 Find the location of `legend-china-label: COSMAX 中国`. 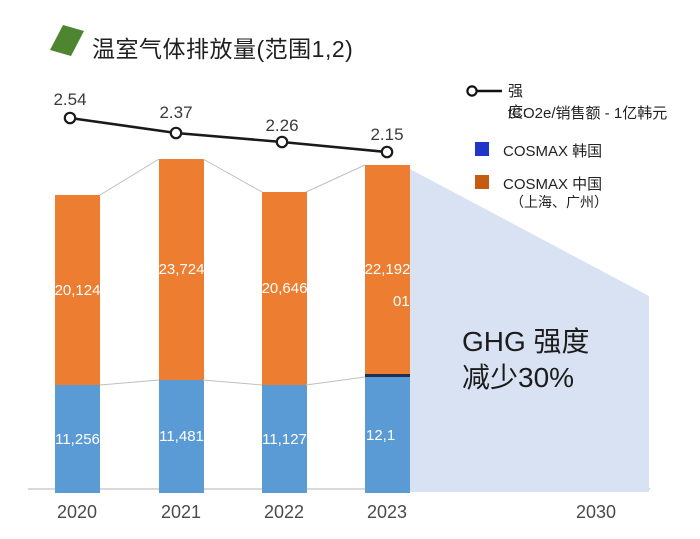

legend-china-label: COSMAX 中国 is located at coordinates (553, 184).